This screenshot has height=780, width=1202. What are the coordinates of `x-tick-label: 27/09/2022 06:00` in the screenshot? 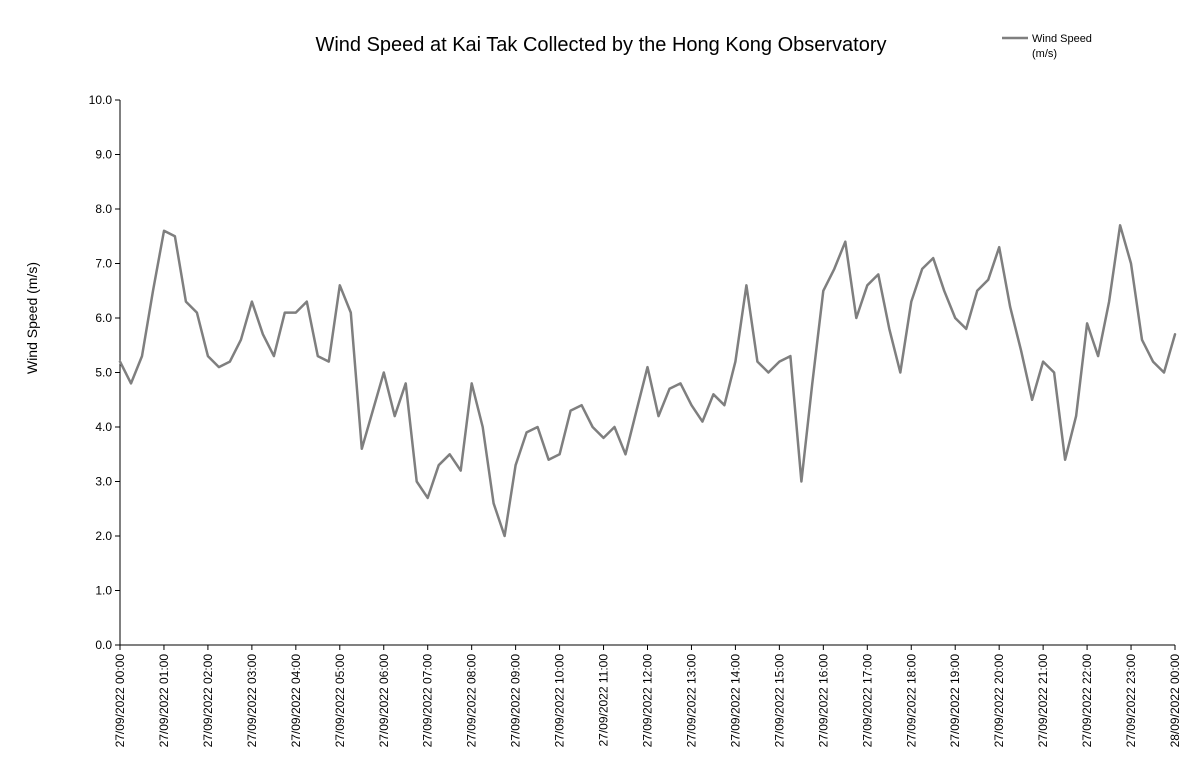 It's located at (384, 701).